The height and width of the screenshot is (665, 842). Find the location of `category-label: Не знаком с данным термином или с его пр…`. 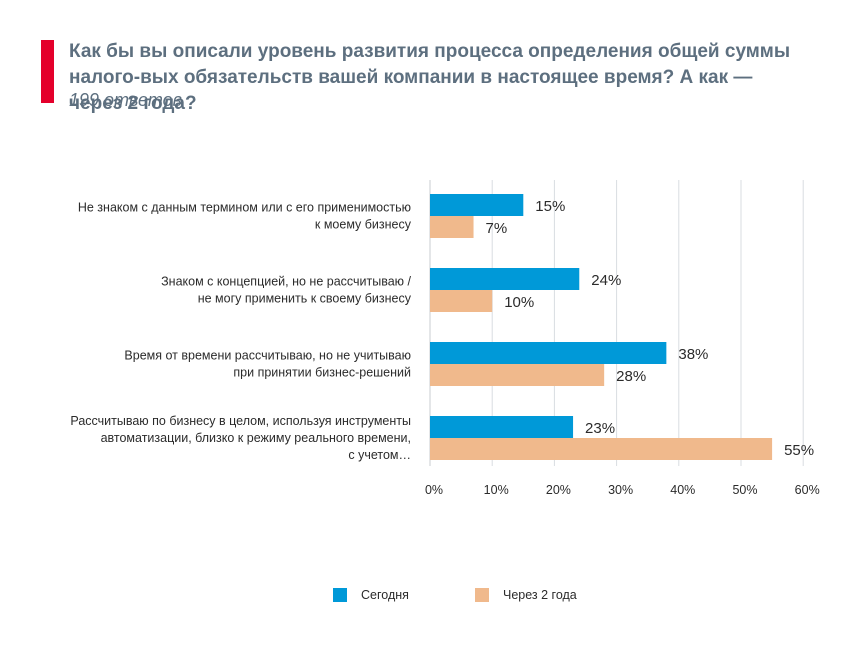

category-label: Не знаком с данным термином или с его пр… is located at coordinates (244, 208).